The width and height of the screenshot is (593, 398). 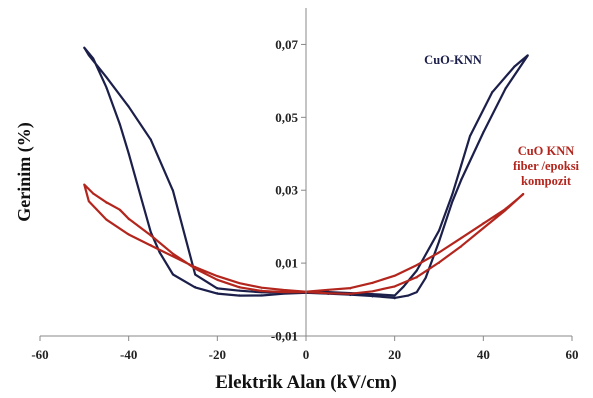 What do you see at coordinates (39, 354) in the screenshot?
I see `x-tick-label: -60` at bounding box center [39, 354].